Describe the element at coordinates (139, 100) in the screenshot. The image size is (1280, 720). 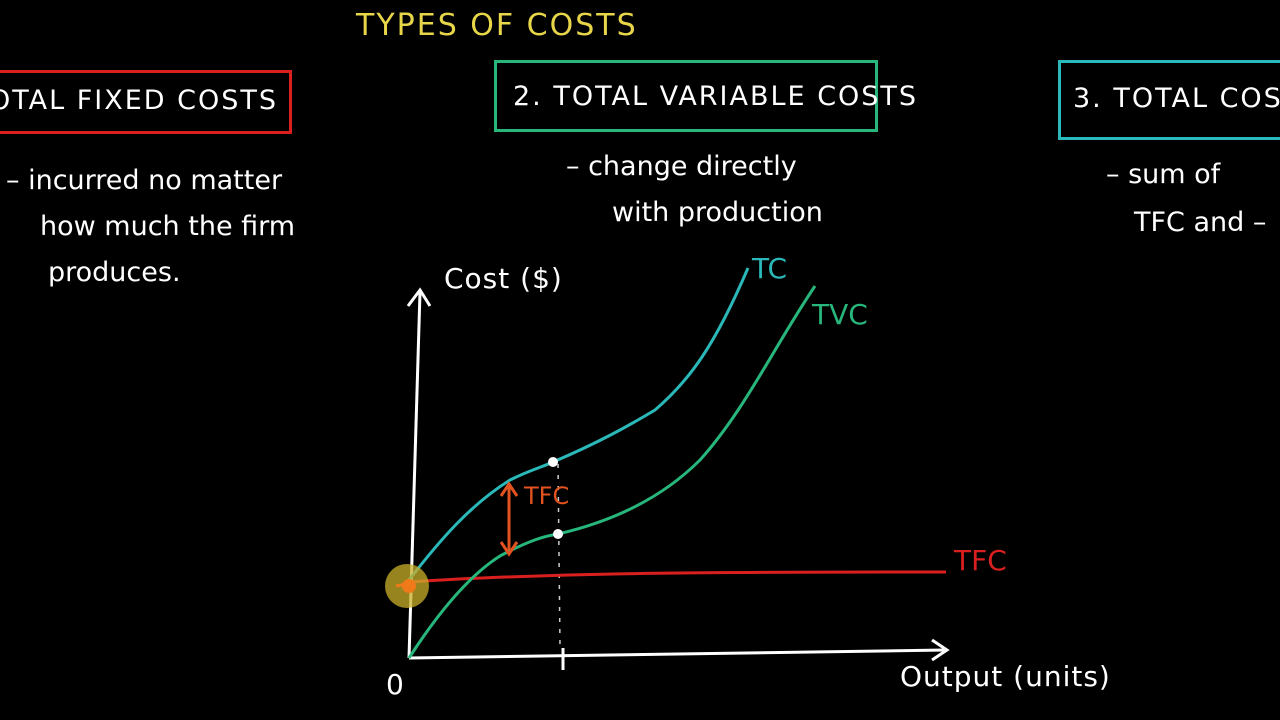
I see `total-fixed-costs-label: OTAL FIXED COSTS` at that location.